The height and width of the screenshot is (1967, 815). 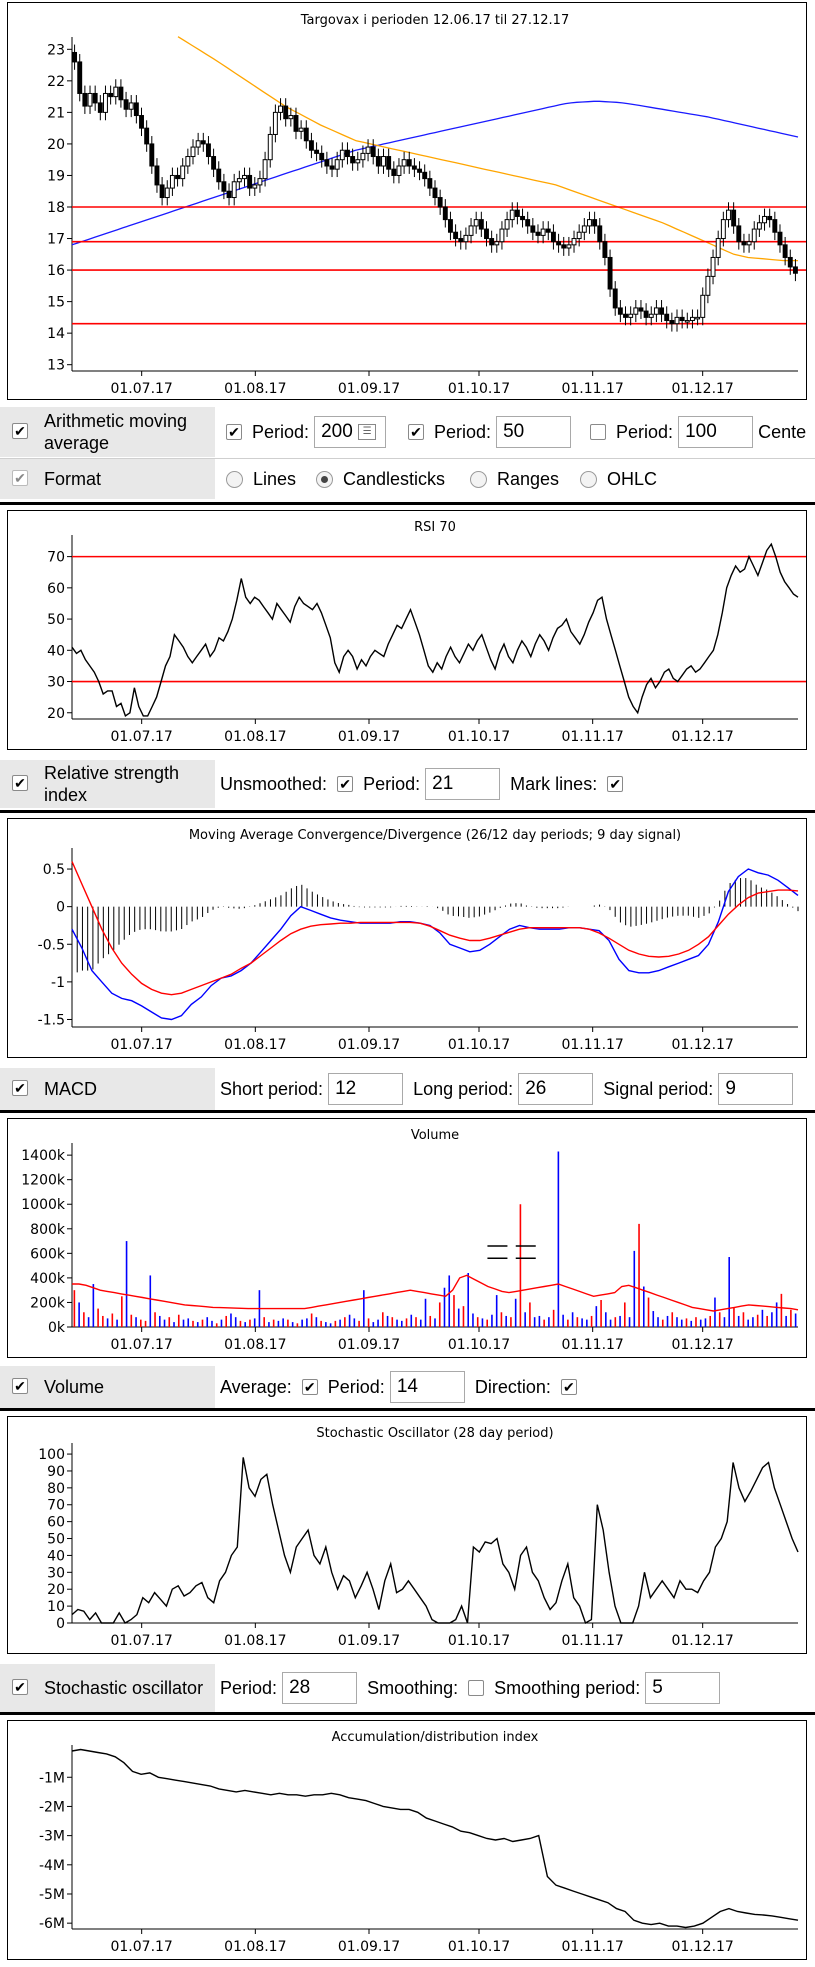 What do you see at coordinates (234, 432) in the screenshot?
I see `ma-period1-checkbox: ✔` at bounding box center [234, 432].